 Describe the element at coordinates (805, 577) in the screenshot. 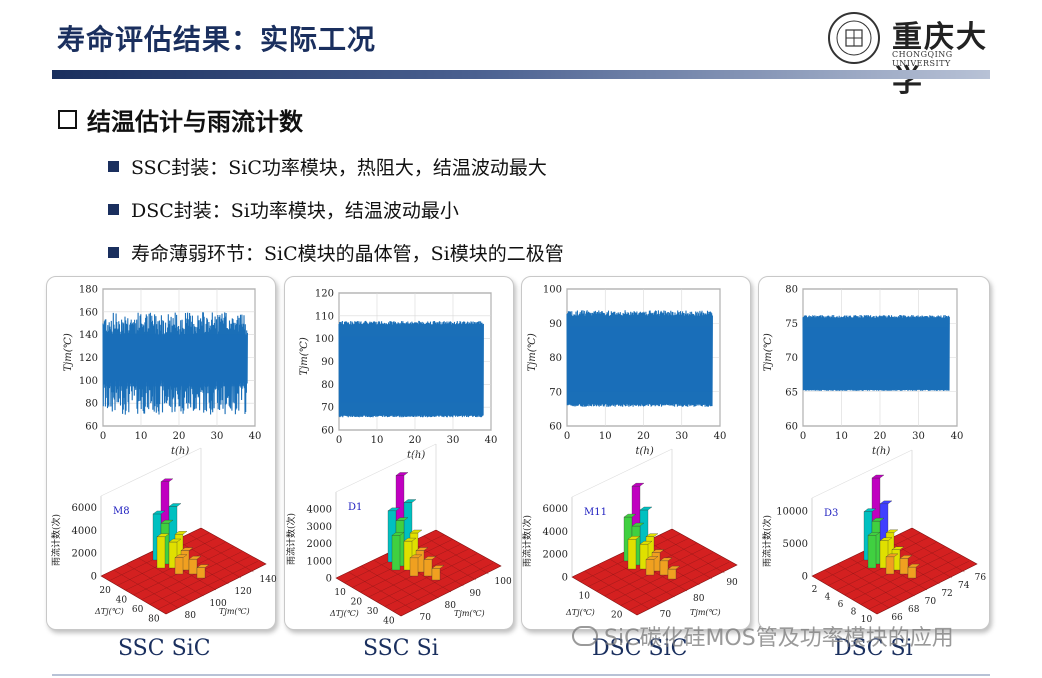

I see `z-tick-label: 0` at that location.